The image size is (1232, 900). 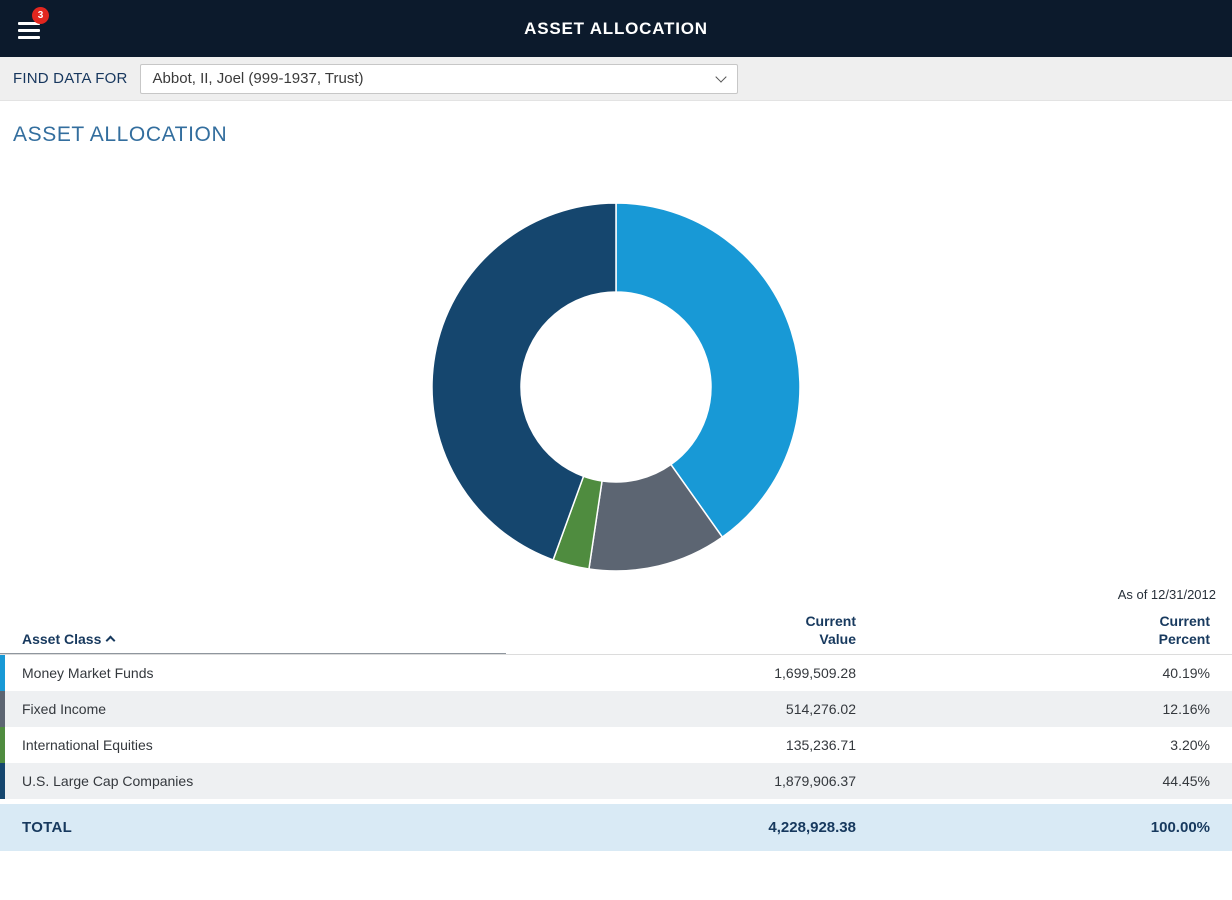 What do you see at coordinates (1184, 630) in the screenshot?
I see `current-percent-header: Current Percent` at bounding box center [1184, 630].